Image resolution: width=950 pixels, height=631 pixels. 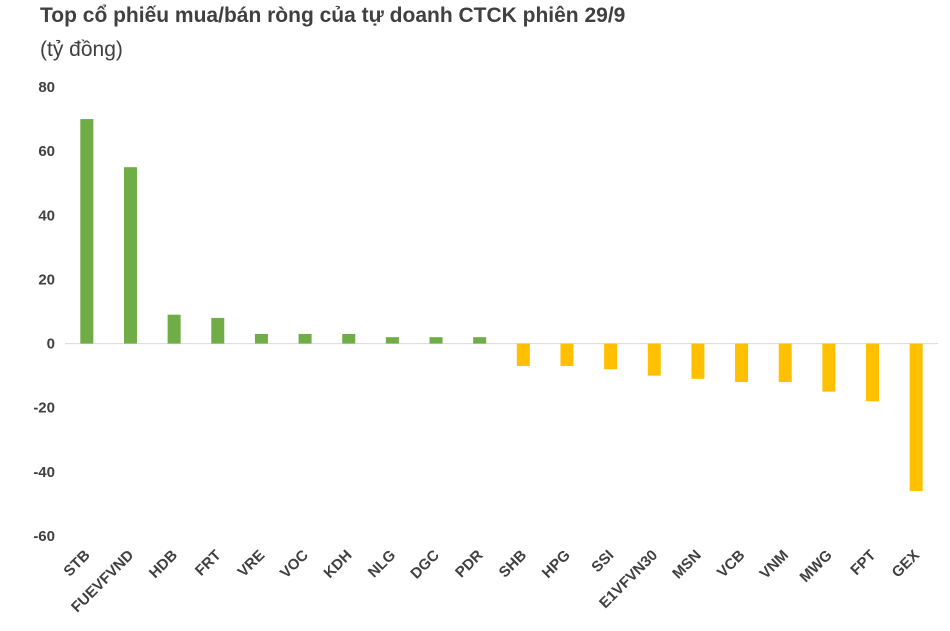 I want to click on x-tick-label: PDR, so click(x=469, y=564).